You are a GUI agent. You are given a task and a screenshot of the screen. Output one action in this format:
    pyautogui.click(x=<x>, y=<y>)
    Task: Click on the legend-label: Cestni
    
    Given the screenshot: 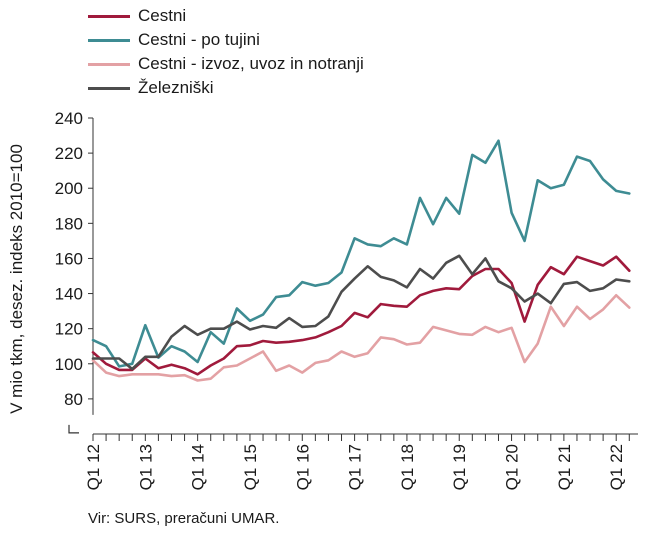 What is the action you would take?
    pyautogui.click(x=162, y=15)
    